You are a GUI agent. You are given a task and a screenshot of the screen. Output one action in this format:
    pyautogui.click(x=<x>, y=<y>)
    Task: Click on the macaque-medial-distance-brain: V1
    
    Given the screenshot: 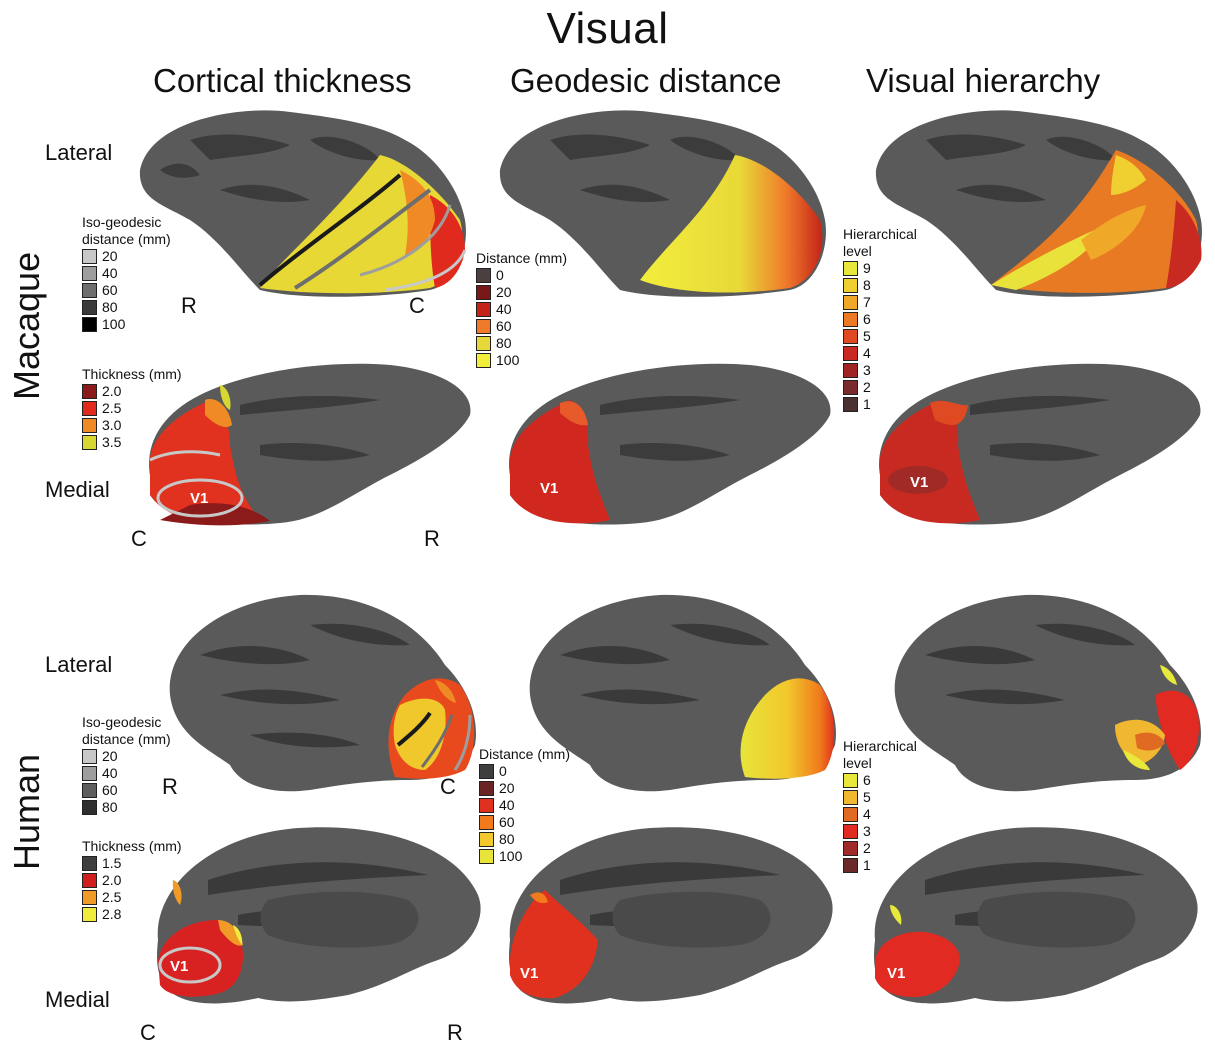 What is the action you would take?
    pyautogui.click(x=670, y=444)
    